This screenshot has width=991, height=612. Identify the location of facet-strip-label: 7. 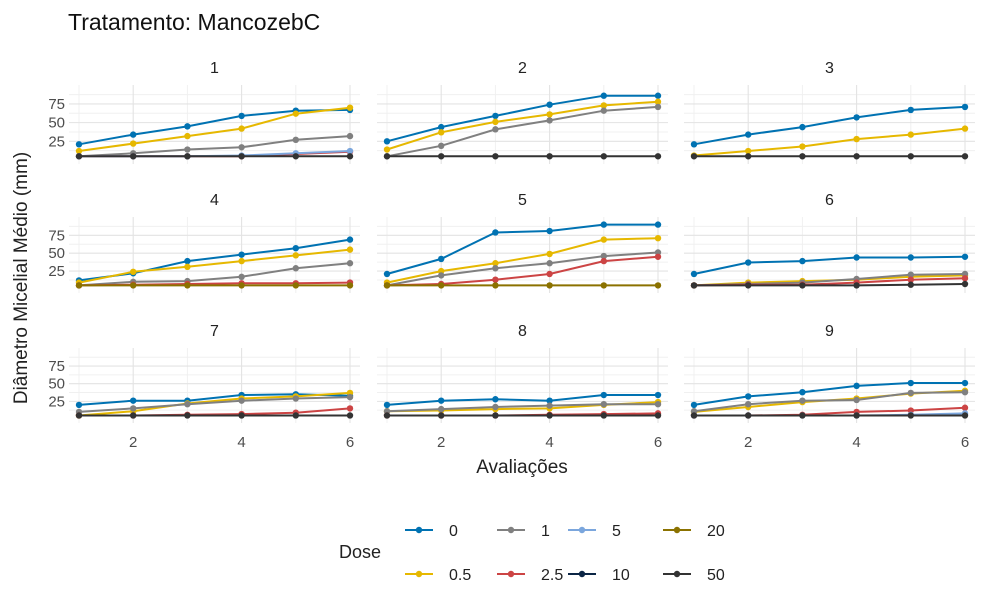
(214, 331).